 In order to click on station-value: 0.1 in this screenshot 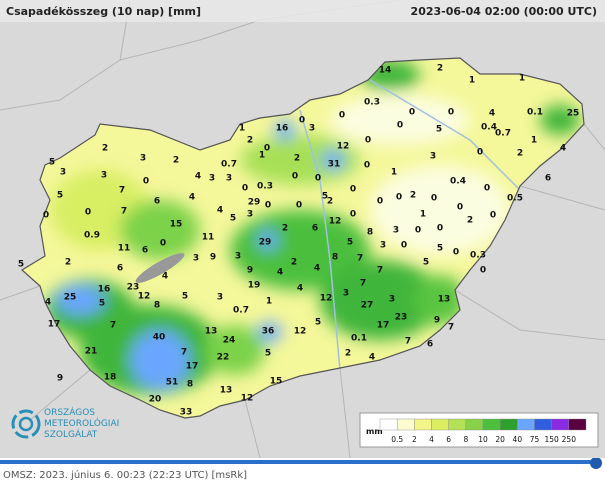, I will do `click(535, 113)`.